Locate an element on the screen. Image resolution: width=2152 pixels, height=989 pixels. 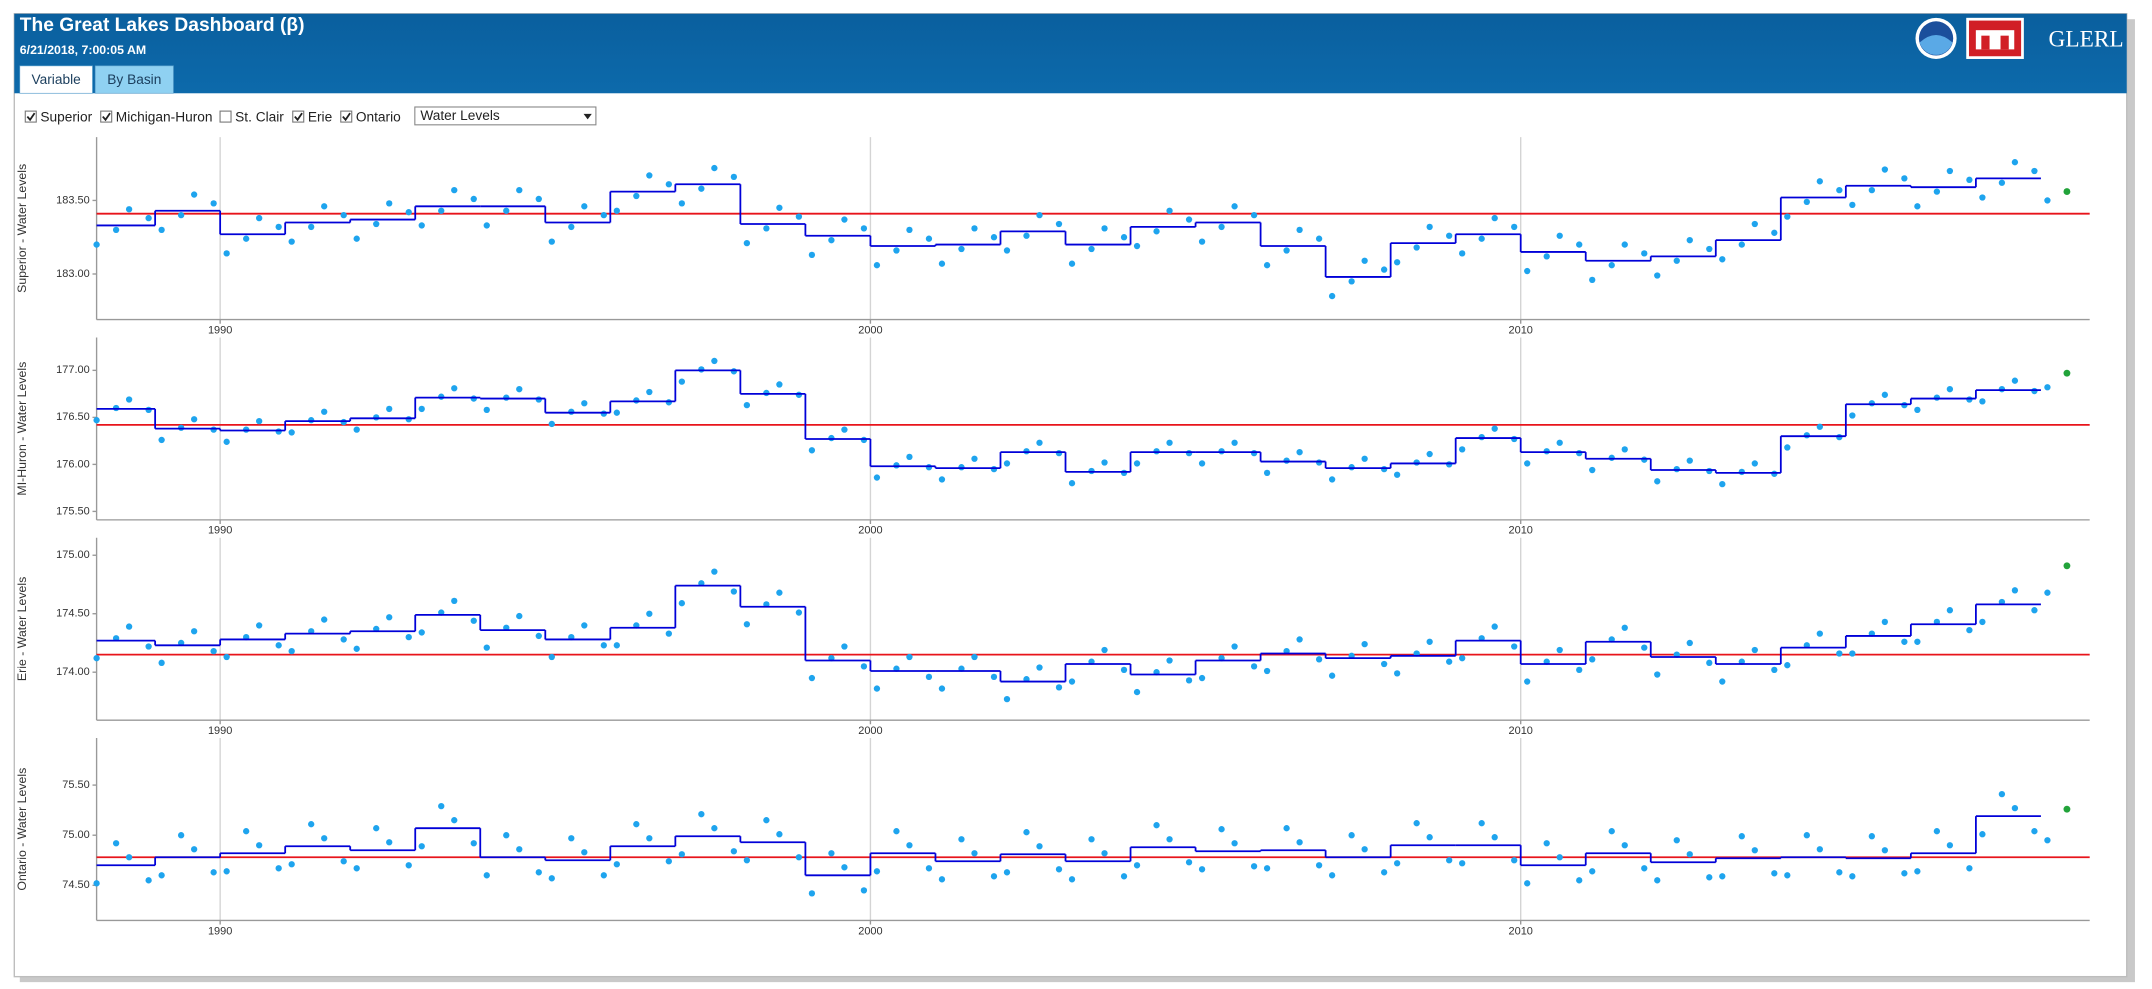
checkbox-label: Michigan-Huron is located at coordinates (164, 117).